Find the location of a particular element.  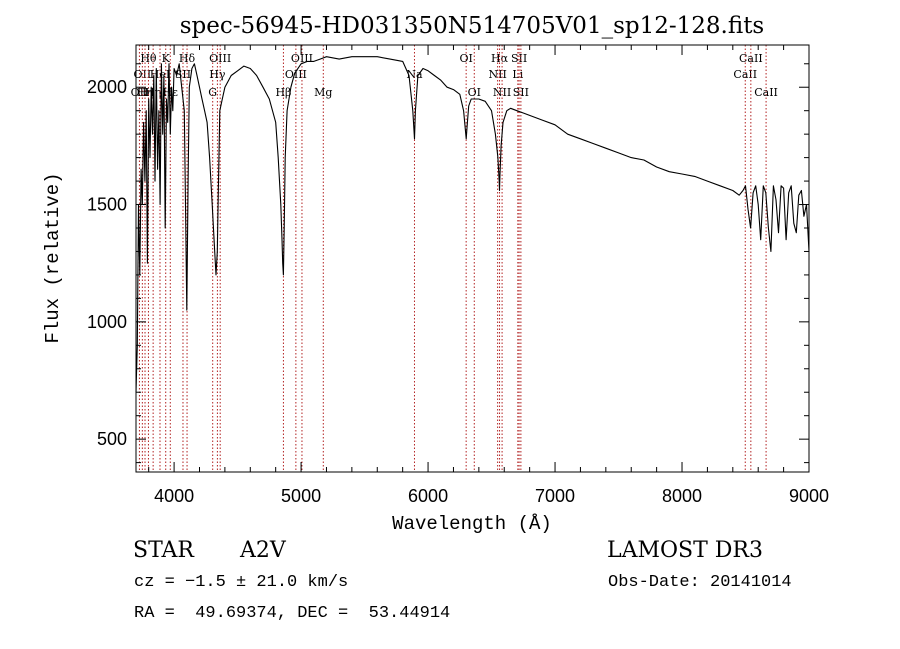

line-marker-label-hα: Hα is located at coordinates (500, 58).